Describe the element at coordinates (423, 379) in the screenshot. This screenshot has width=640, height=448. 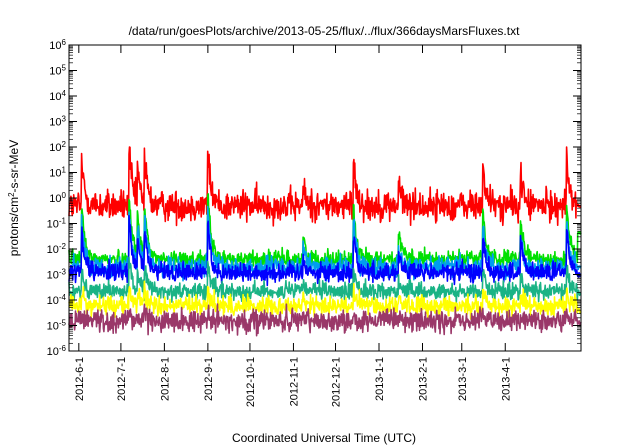
I see `x-tick-label: 2013-2-1` at that location.